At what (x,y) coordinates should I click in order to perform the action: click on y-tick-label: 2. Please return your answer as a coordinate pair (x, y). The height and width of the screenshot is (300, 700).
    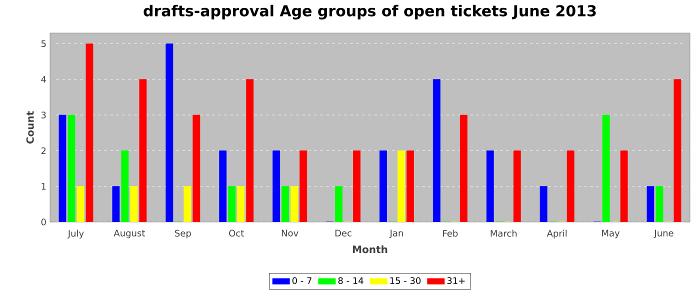
    Looking at the image, I should click on (43, 150).